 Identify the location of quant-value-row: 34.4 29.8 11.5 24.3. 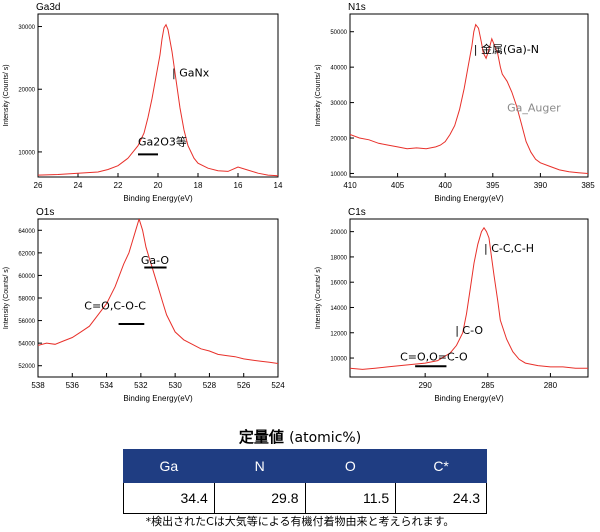
(305, 498).